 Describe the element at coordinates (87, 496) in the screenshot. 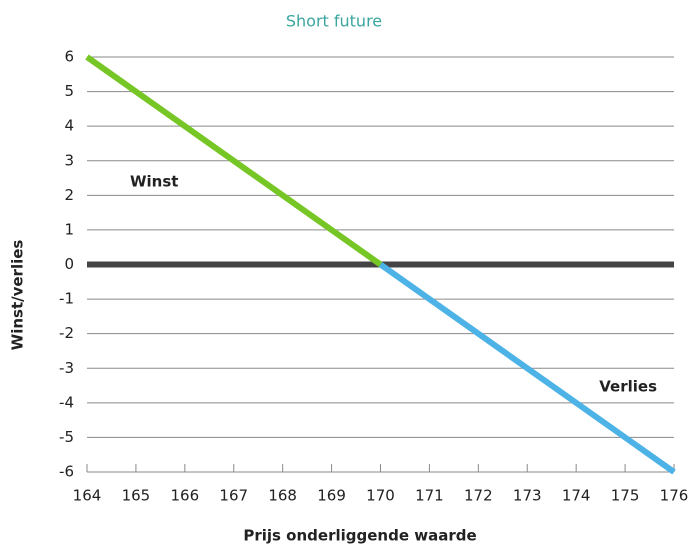

I see `x-tick-label: 164` at that location.